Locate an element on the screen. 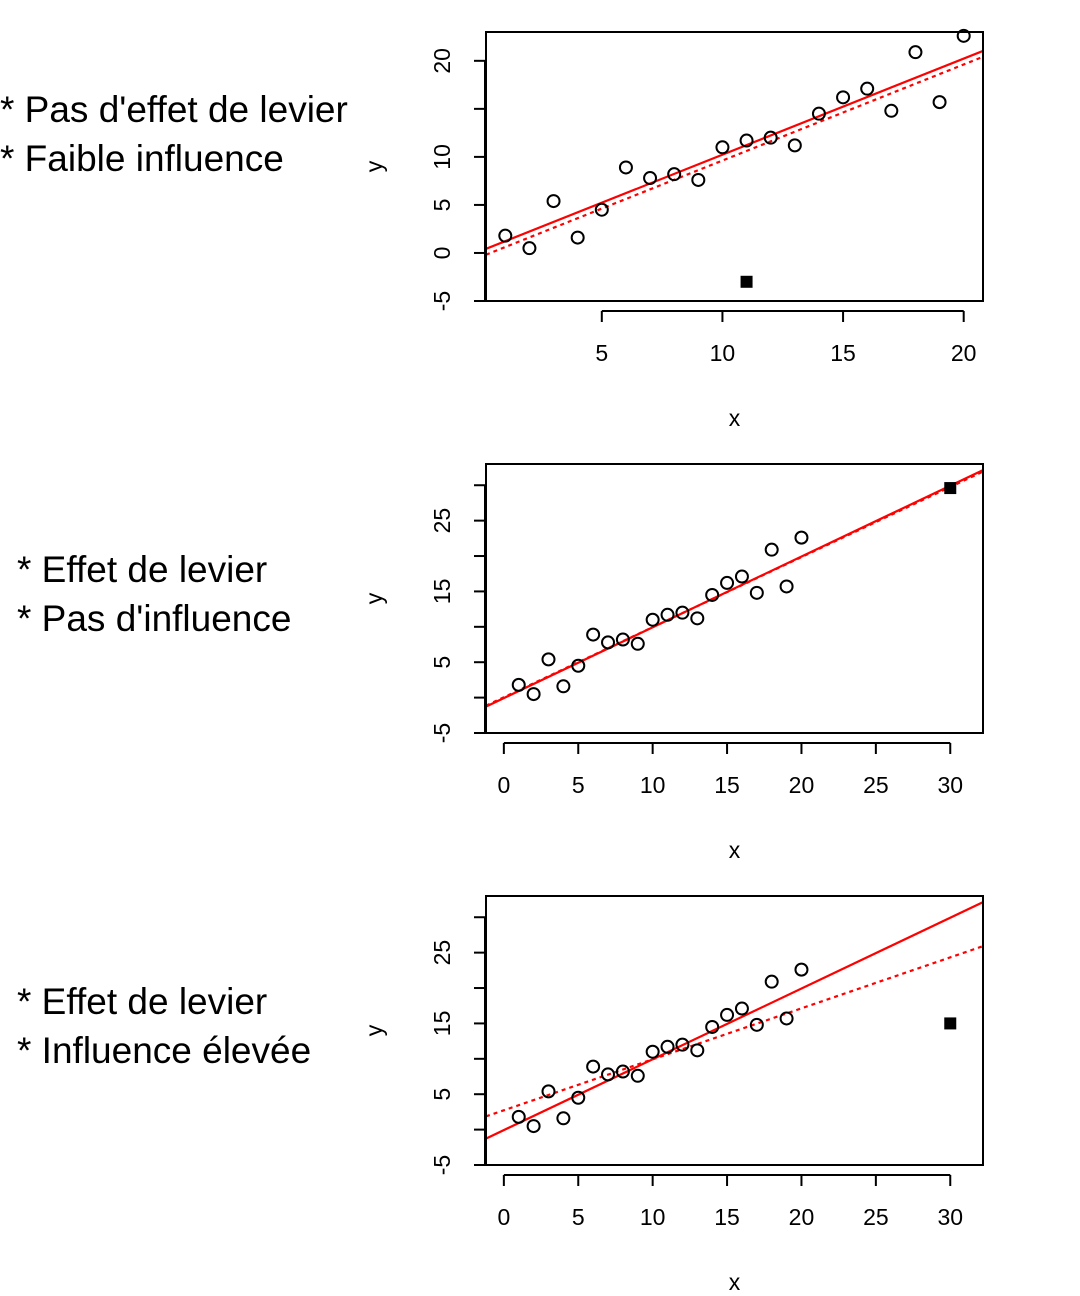 The height and width of the screenshot is (1296, 1080). y-tick-label: 10 is located at coordinates (442, 157).